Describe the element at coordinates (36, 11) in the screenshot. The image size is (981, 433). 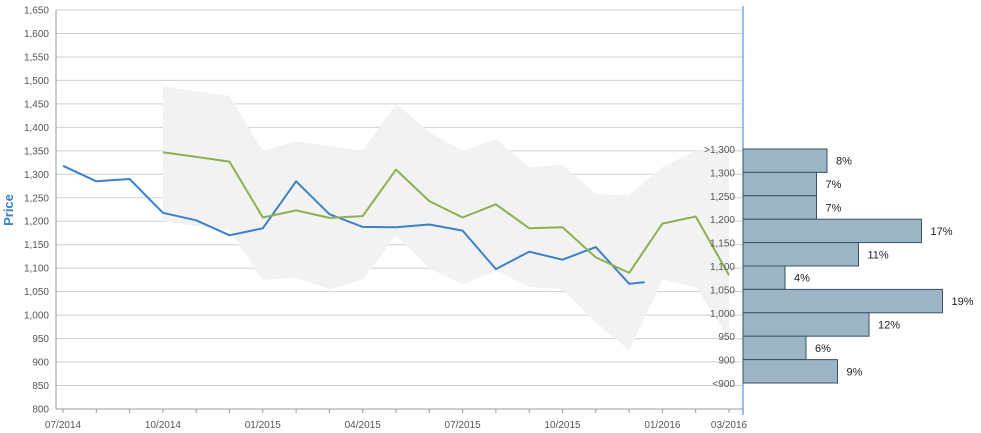
I see `y-tick-label: 1,650` at that location.